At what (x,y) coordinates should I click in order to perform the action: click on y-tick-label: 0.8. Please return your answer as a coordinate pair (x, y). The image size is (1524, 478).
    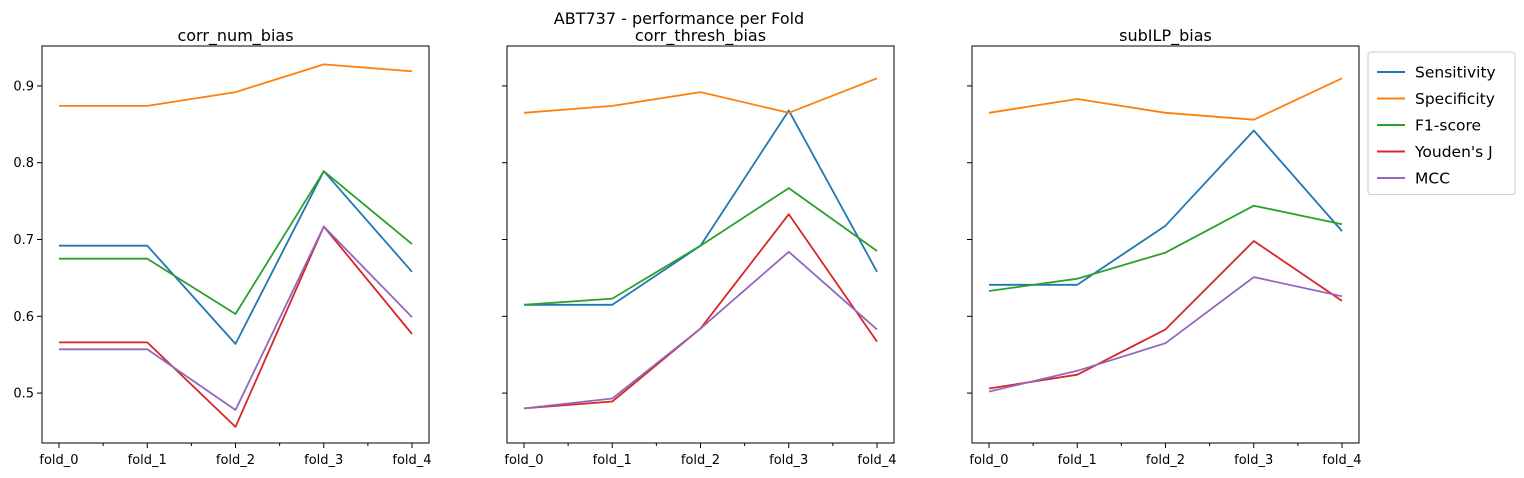
    Looking at the image, I should click on (23, 163).